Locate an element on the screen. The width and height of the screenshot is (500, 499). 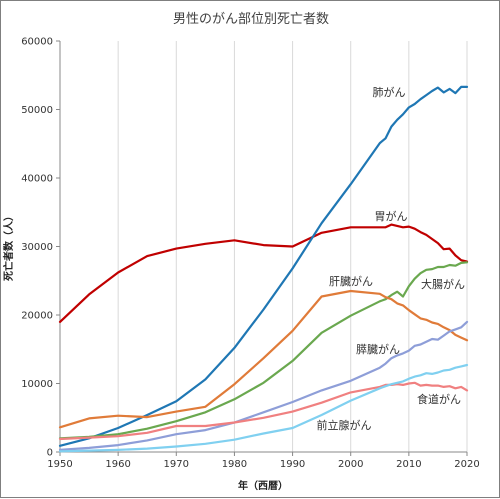
series-label: 胃がん is located at coordinates (391, 216).